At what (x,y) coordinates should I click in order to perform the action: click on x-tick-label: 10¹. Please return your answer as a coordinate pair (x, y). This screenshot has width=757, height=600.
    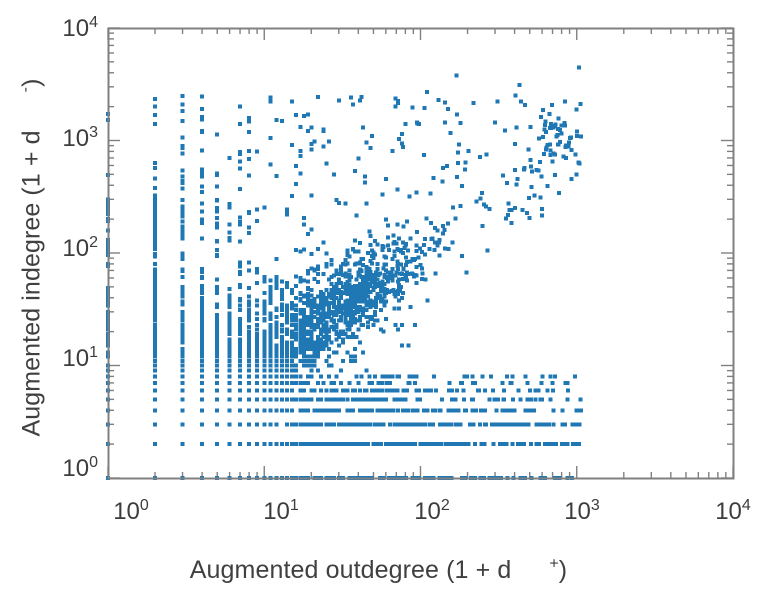
    Looking at the image, I should click on (281, 511).